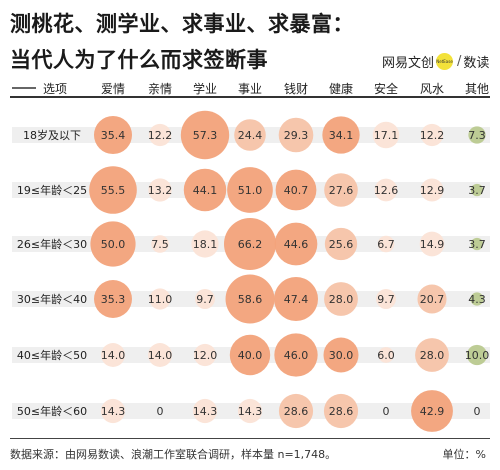 The image size is (500, 470). I want to click on row-label: 18岁及以下, so click(52, 135).